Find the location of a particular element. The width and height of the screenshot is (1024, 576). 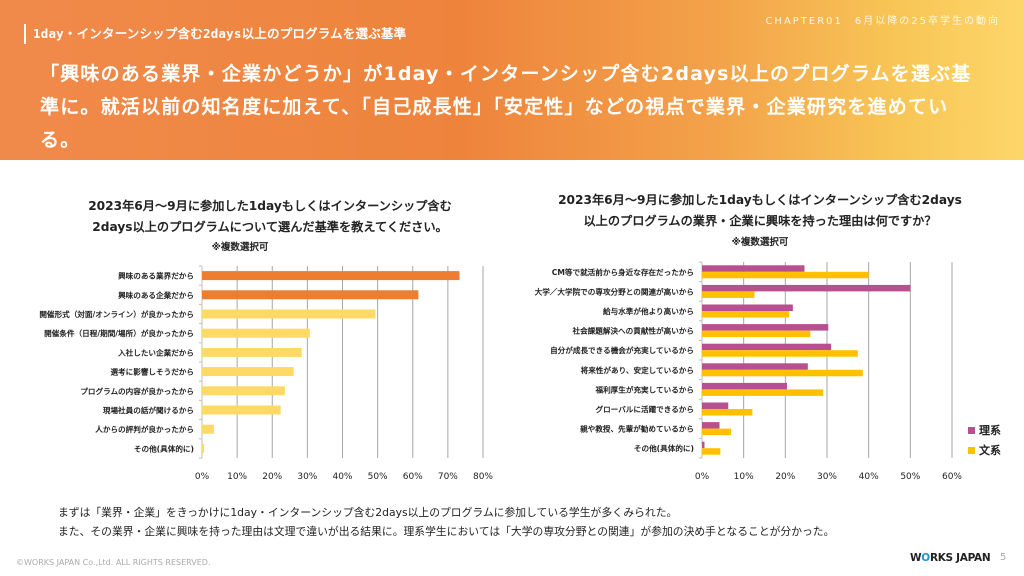

logo-rest: RKS JAPAN is located at coordinates (960, 558).